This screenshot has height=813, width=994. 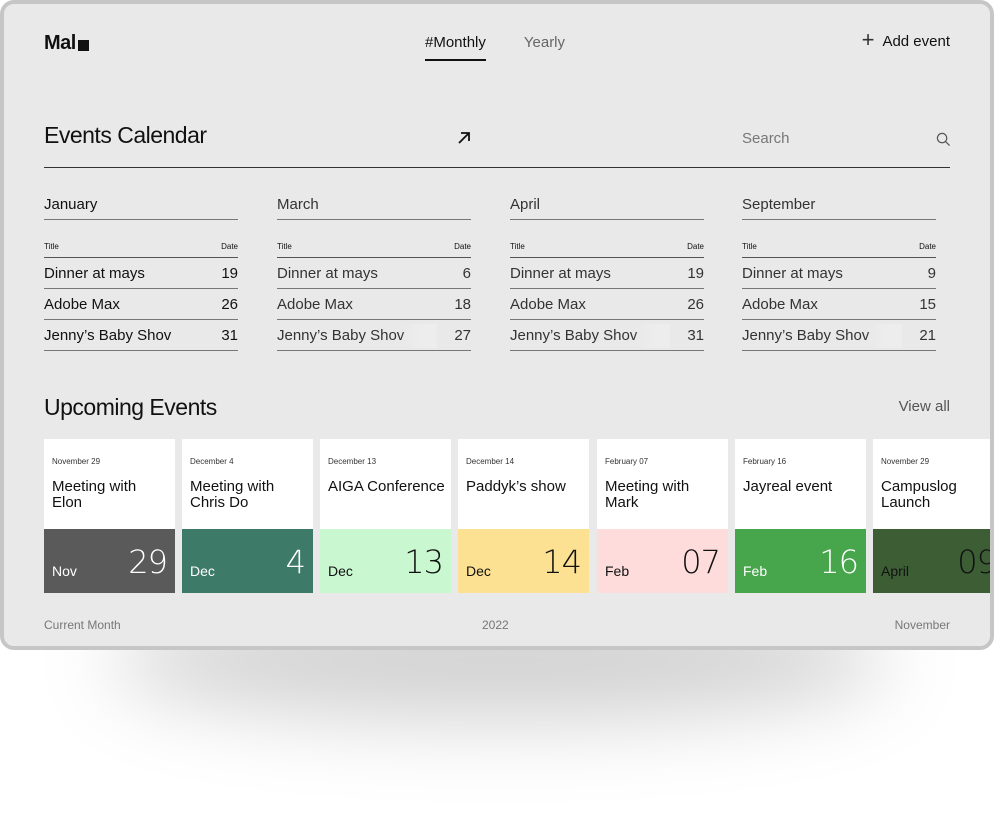 What do you see at coordinates (141, 208) in the screenshot?
I see `month-name: January` at bounding box center [141, 208].